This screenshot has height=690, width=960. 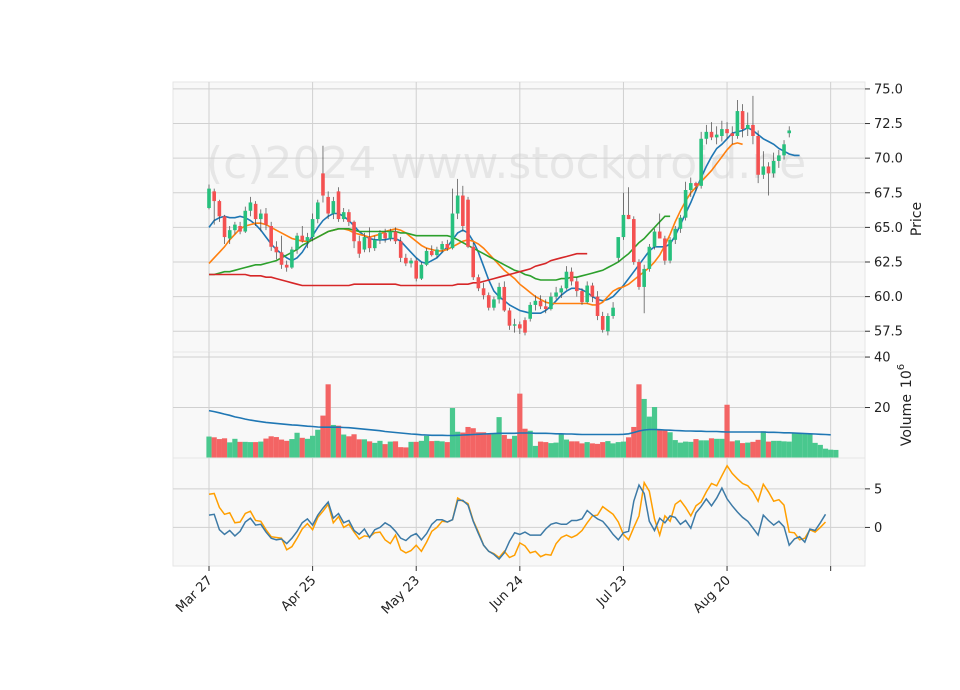 What do you see at coordinates (888, 263) in the screenshot?
I see `price-tick-label: 62.5` at bounding box center [888, 263].